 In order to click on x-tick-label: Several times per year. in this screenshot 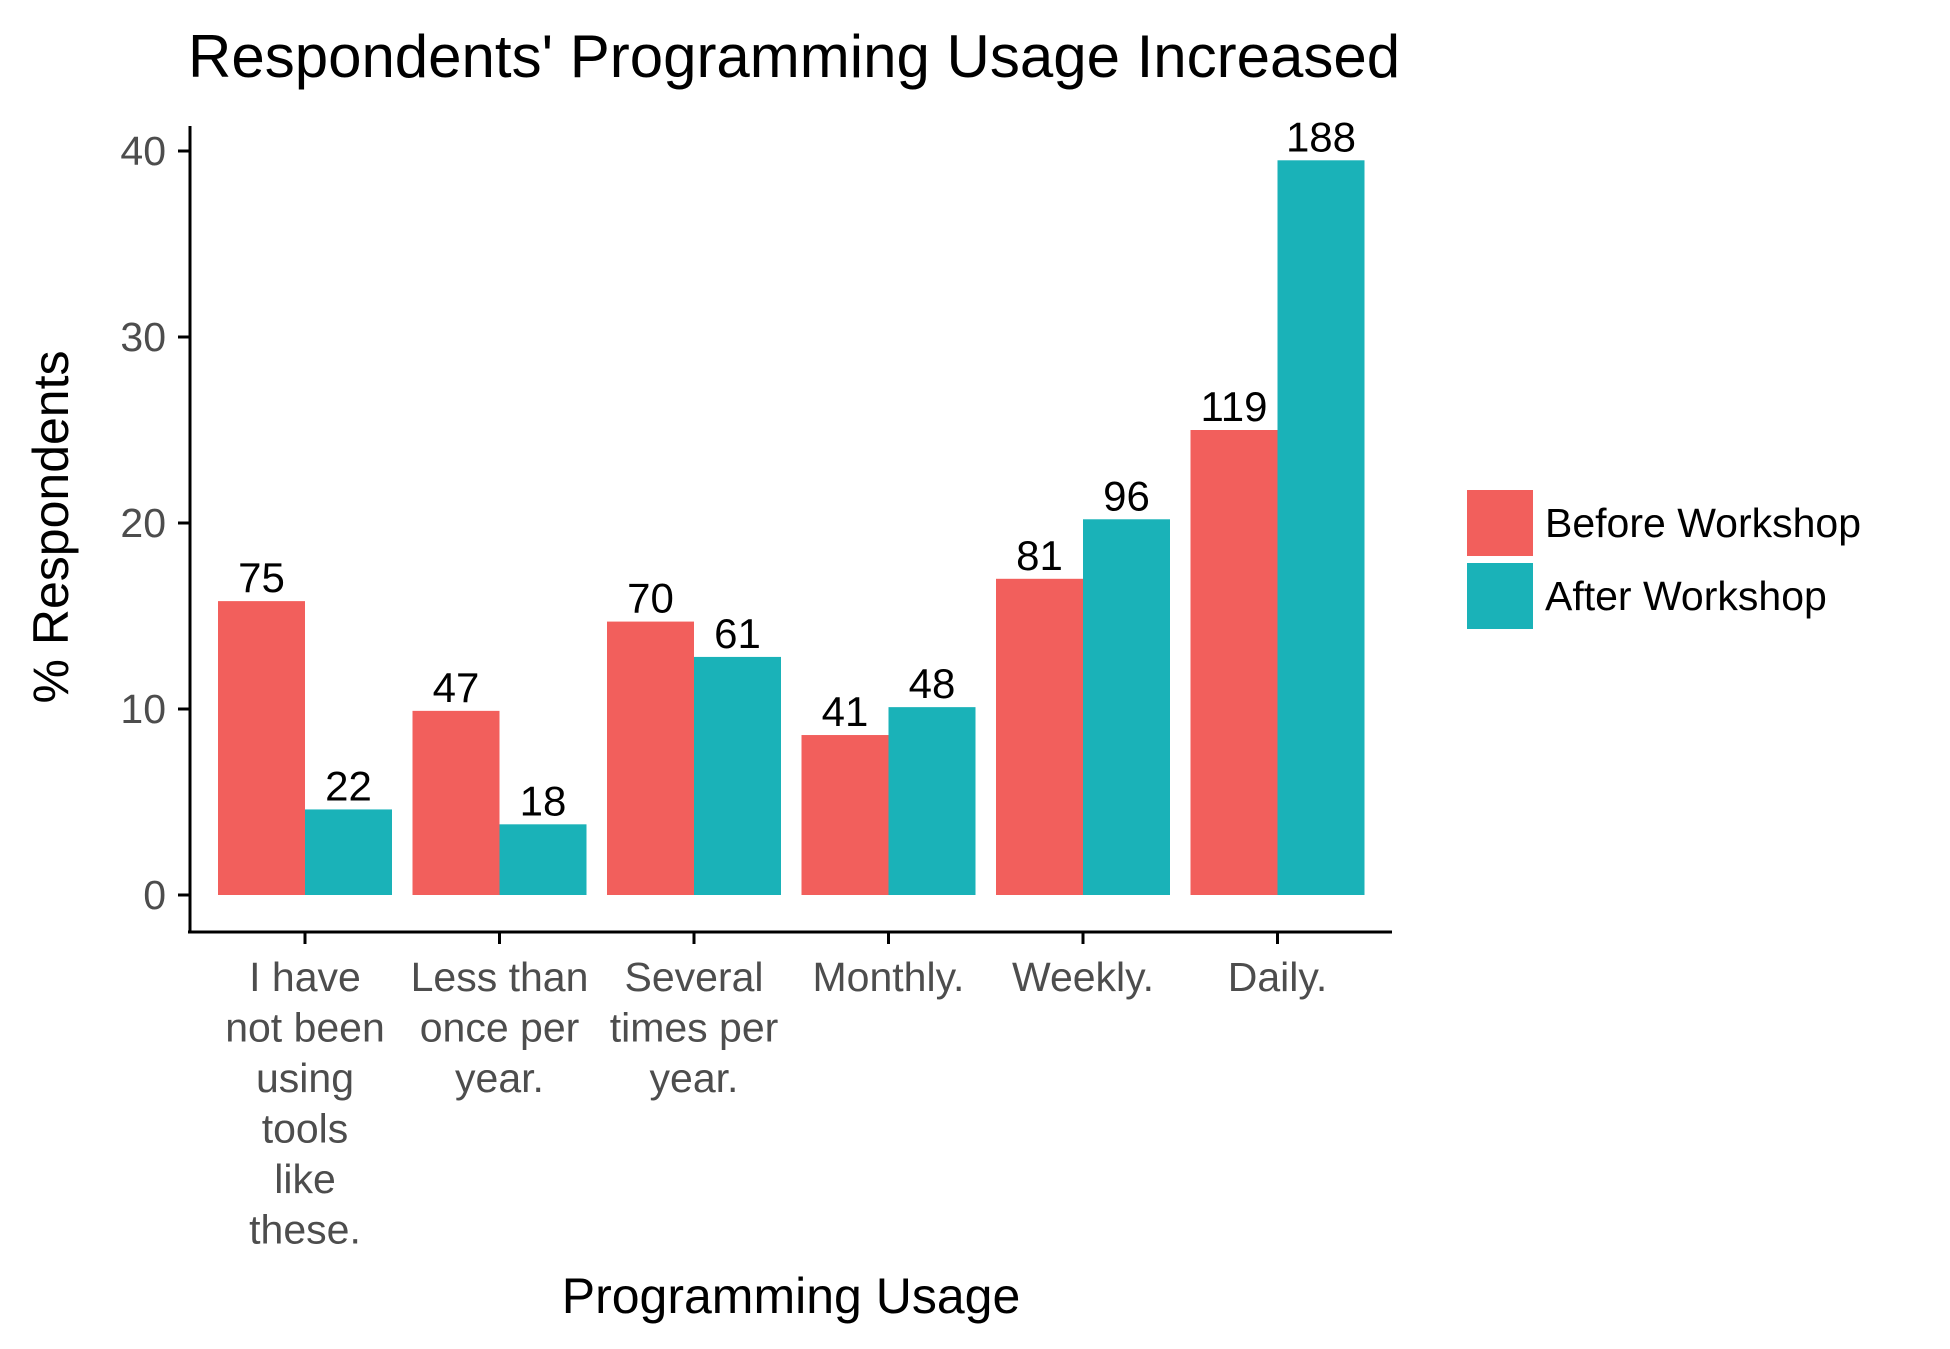, I will do `click(694, 1027)`.